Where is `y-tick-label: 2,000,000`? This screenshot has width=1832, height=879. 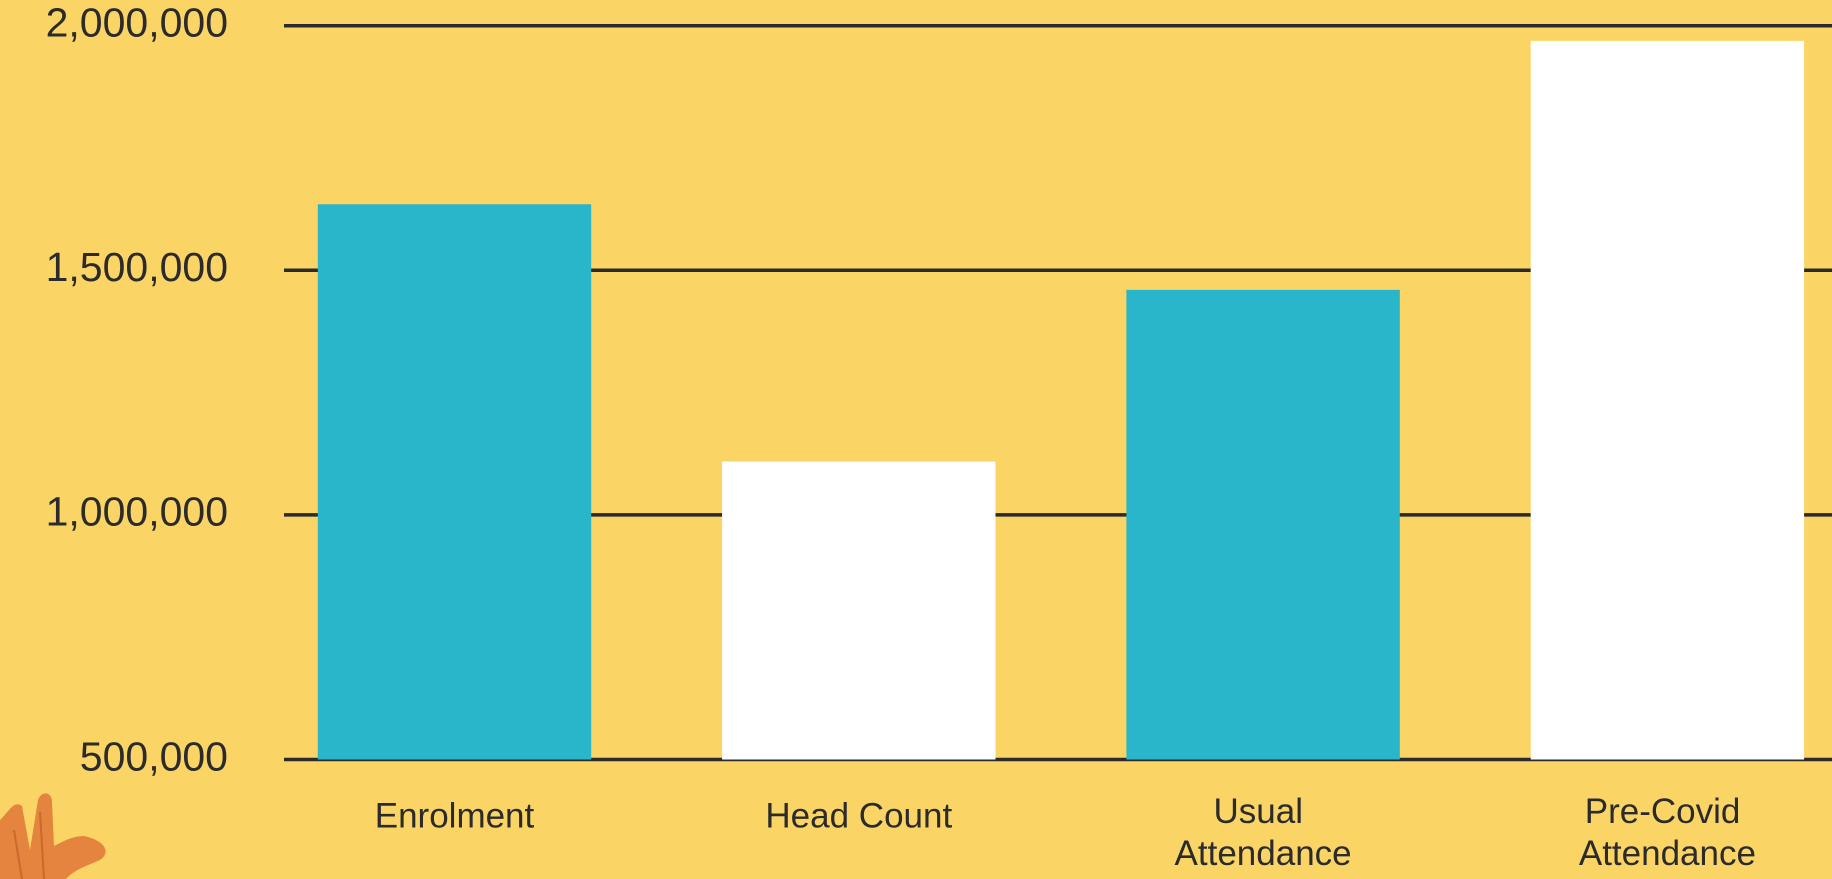
y-tick-label: 2,000,000 is located at coordinates (137, 23).